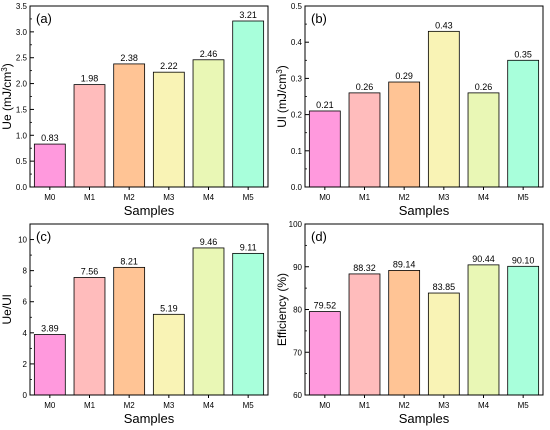  What do you see at coordinates (44, 18) in the screenshot?
I see `panel-label: (a)` at bounding box center [44, 18].